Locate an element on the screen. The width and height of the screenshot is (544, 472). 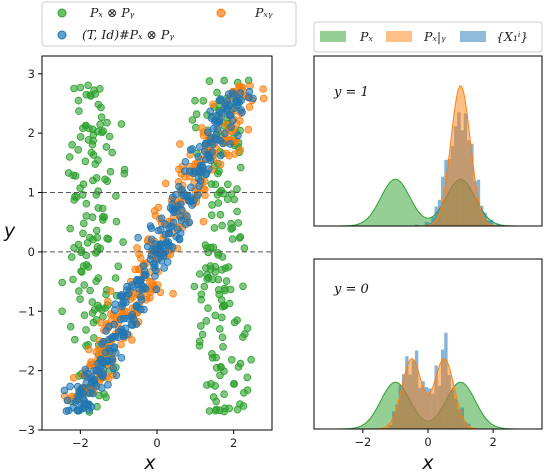
density-panel-y0-ticks: −2 0 2 is located at coordinates (425, 439).